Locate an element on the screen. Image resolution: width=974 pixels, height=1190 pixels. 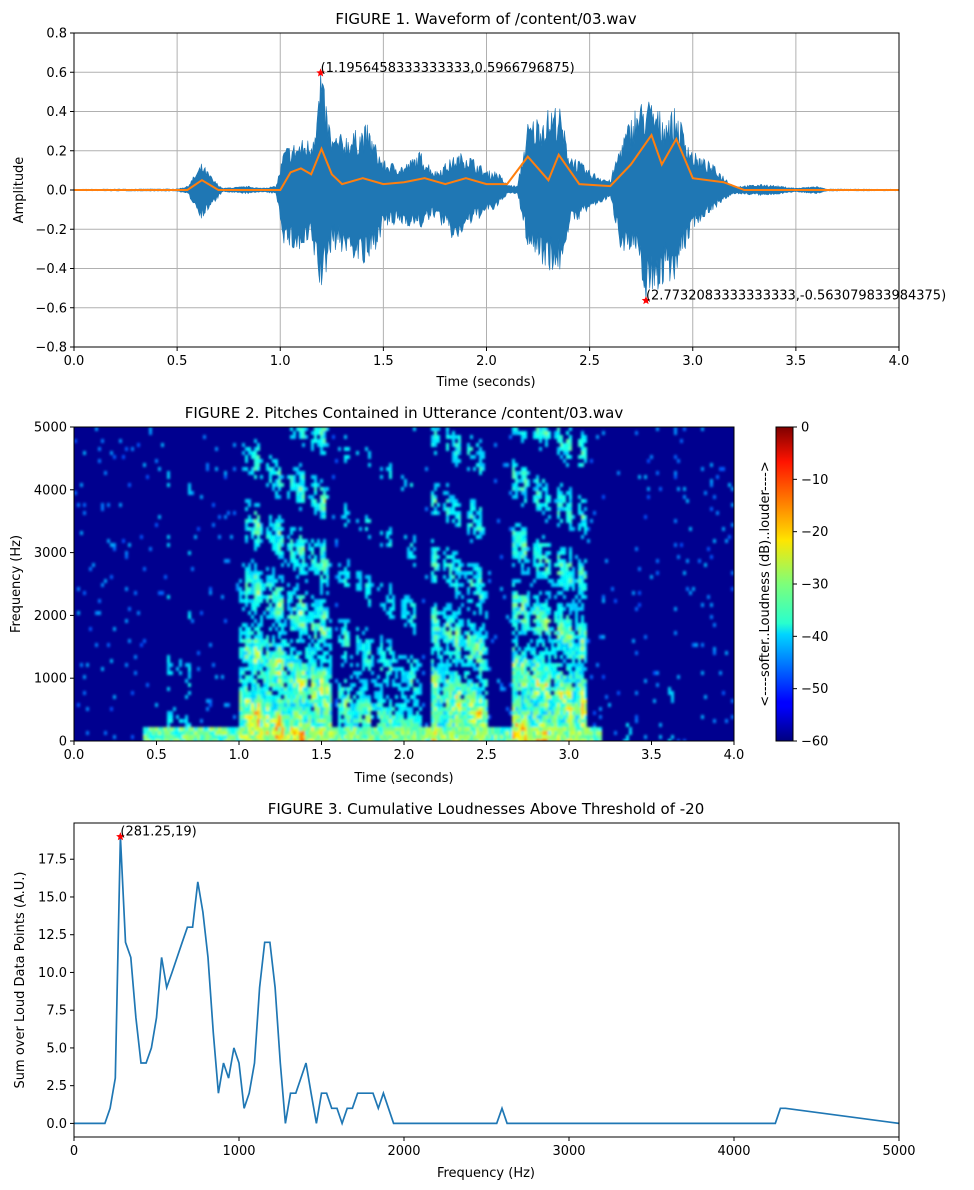
x-tick-label: 4000 is located at coordinates (733, 1151).